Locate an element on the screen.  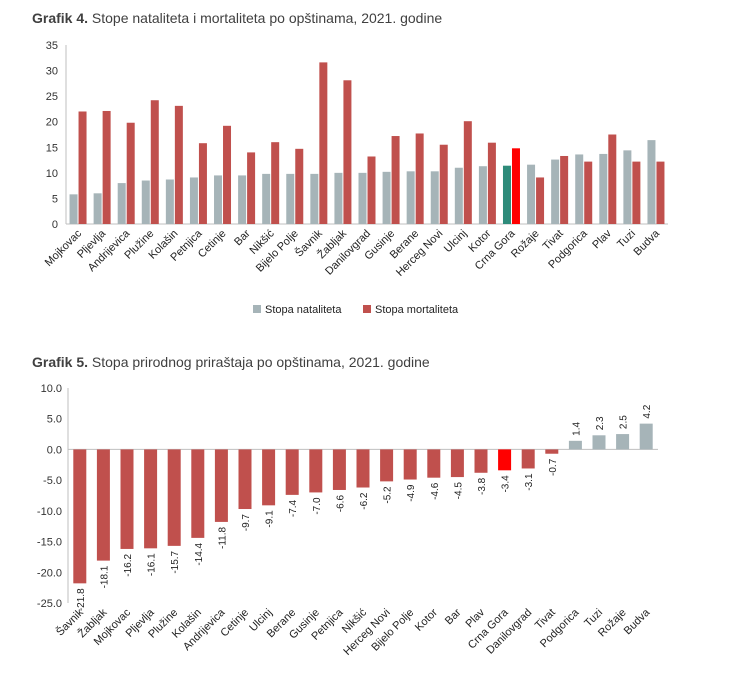
chart1-bar-natalitet-zabljak is located at coordinates (338, 198).